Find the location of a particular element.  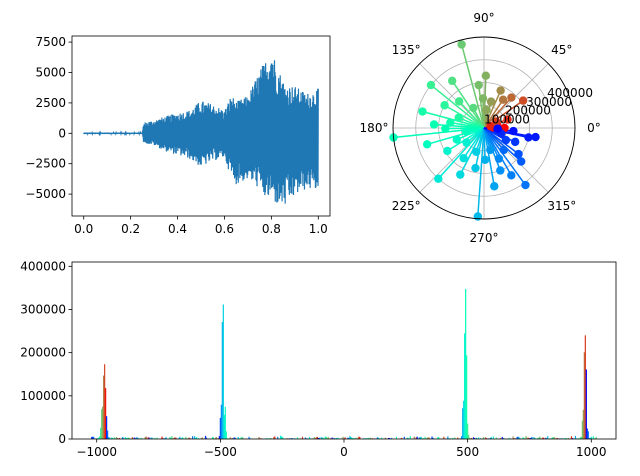

angle-tick-label: 225° is located at coordinates (406, 206).